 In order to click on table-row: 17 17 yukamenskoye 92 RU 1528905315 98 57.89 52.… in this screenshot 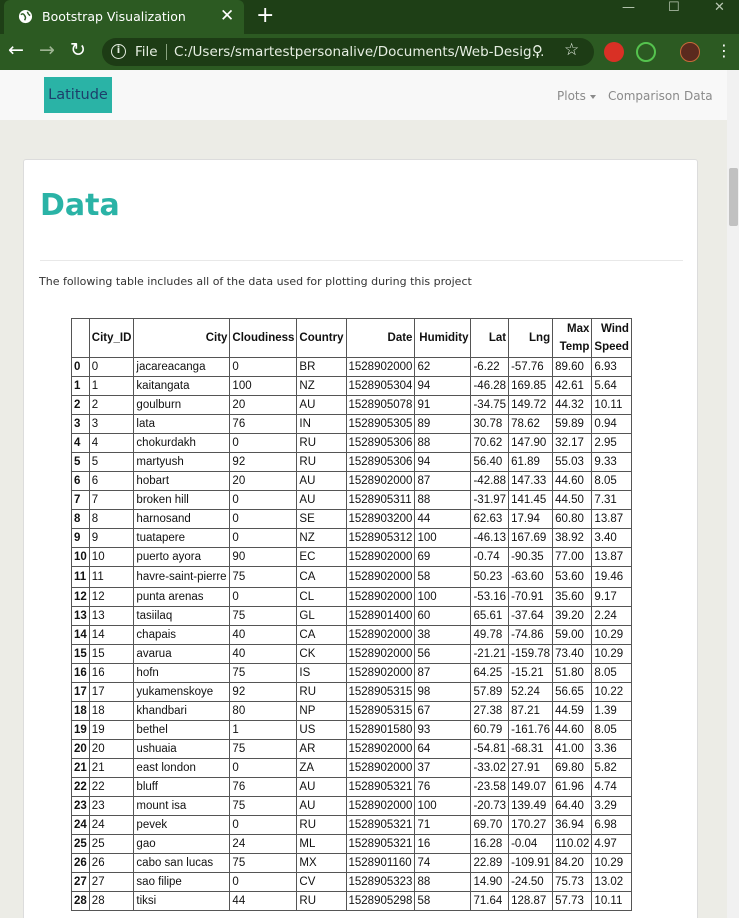, I will do `click(351, 692)`.